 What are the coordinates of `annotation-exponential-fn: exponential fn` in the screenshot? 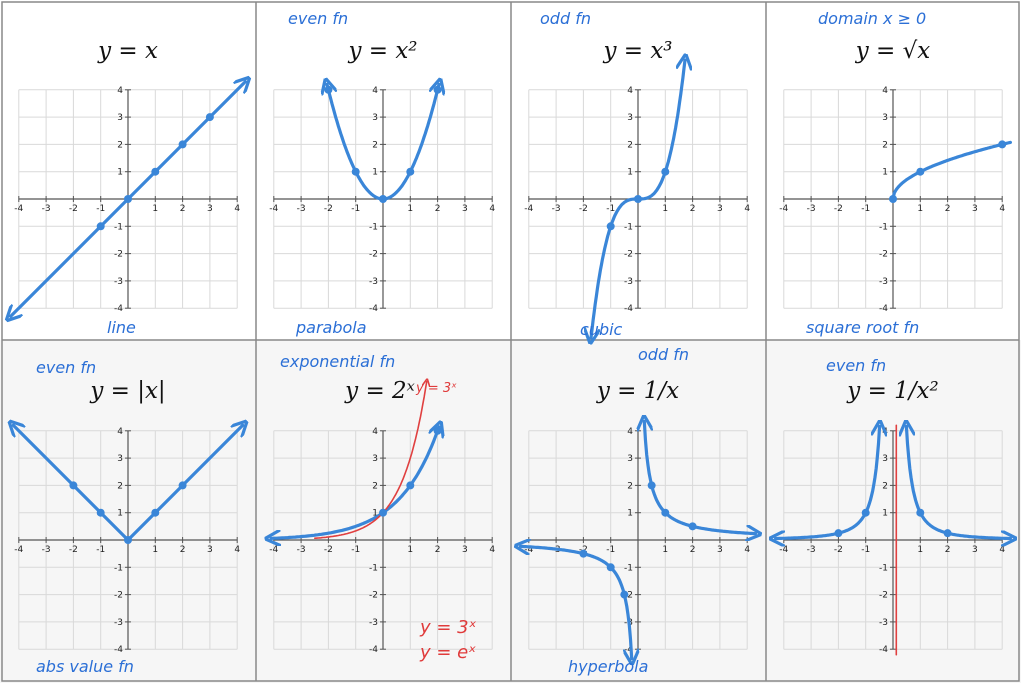 It's located at (337, 361).